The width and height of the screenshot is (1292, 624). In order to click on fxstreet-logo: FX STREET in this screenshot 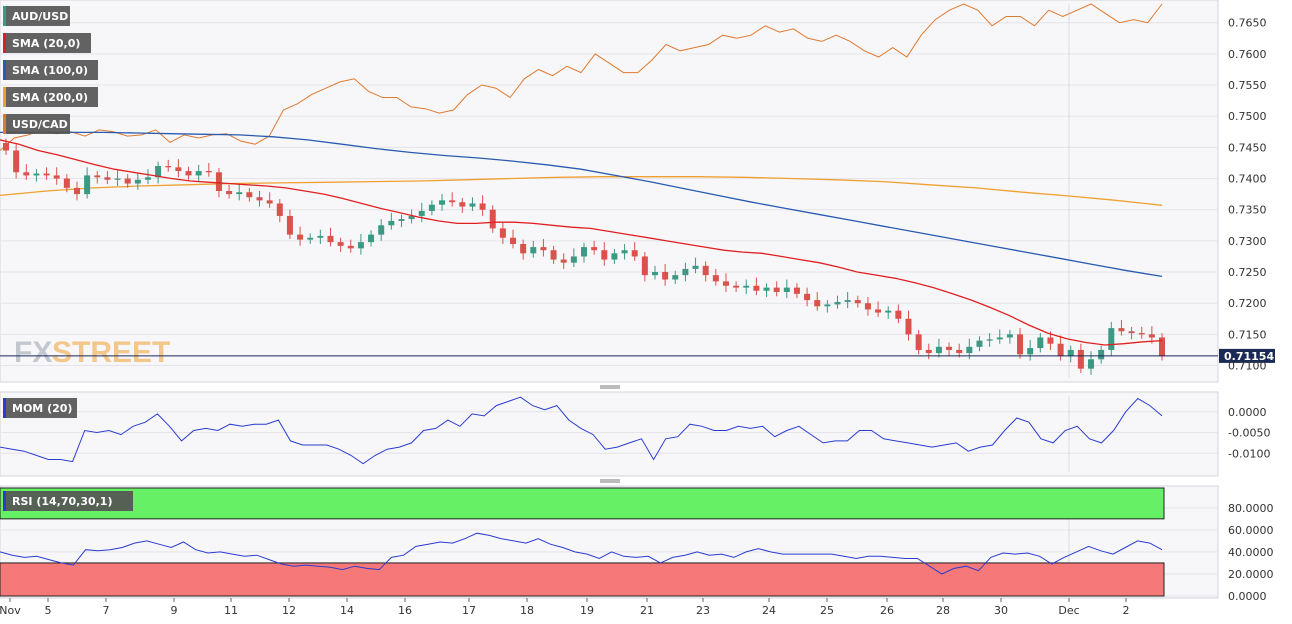, I will do `click(92, 352)`.